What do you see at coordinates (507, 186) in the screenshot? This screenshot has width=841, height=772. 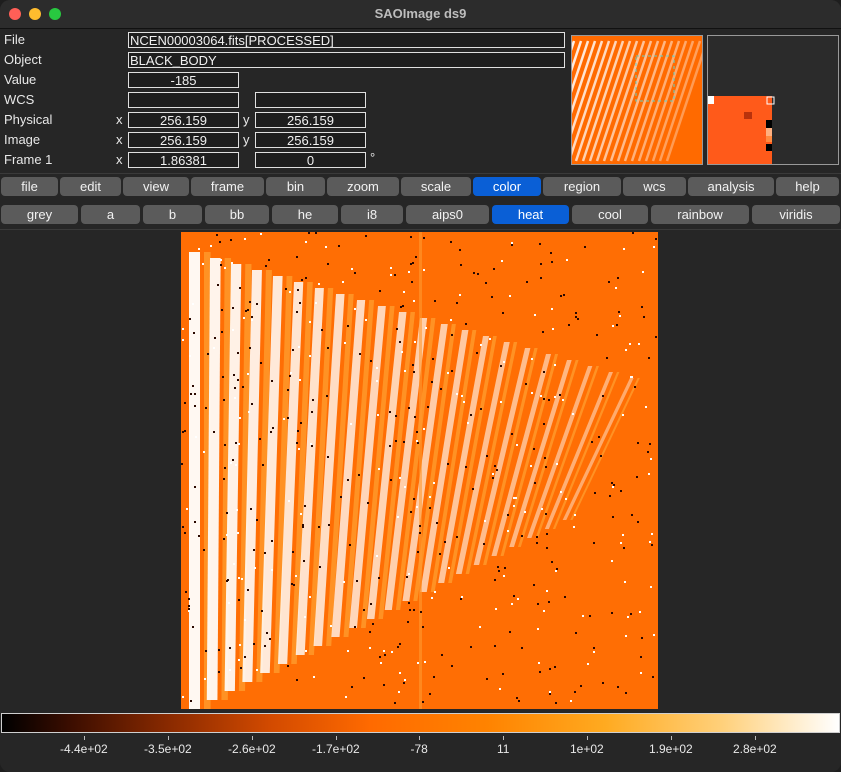 I see `menu-button-color: color` at bounding box center [507, 186].